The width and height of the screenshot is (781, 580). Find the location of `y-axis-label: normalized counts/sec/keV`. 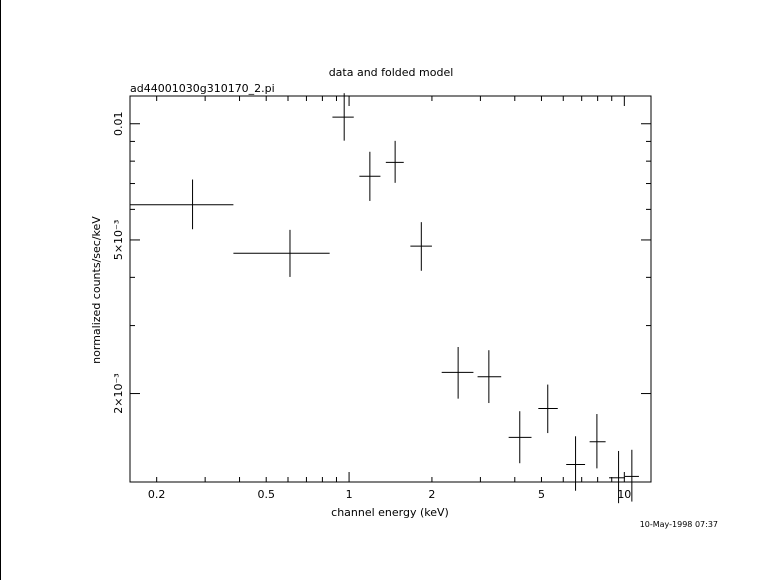

y-axis-label: normalized counts/sec/keV is located at coordinates (96, 290).